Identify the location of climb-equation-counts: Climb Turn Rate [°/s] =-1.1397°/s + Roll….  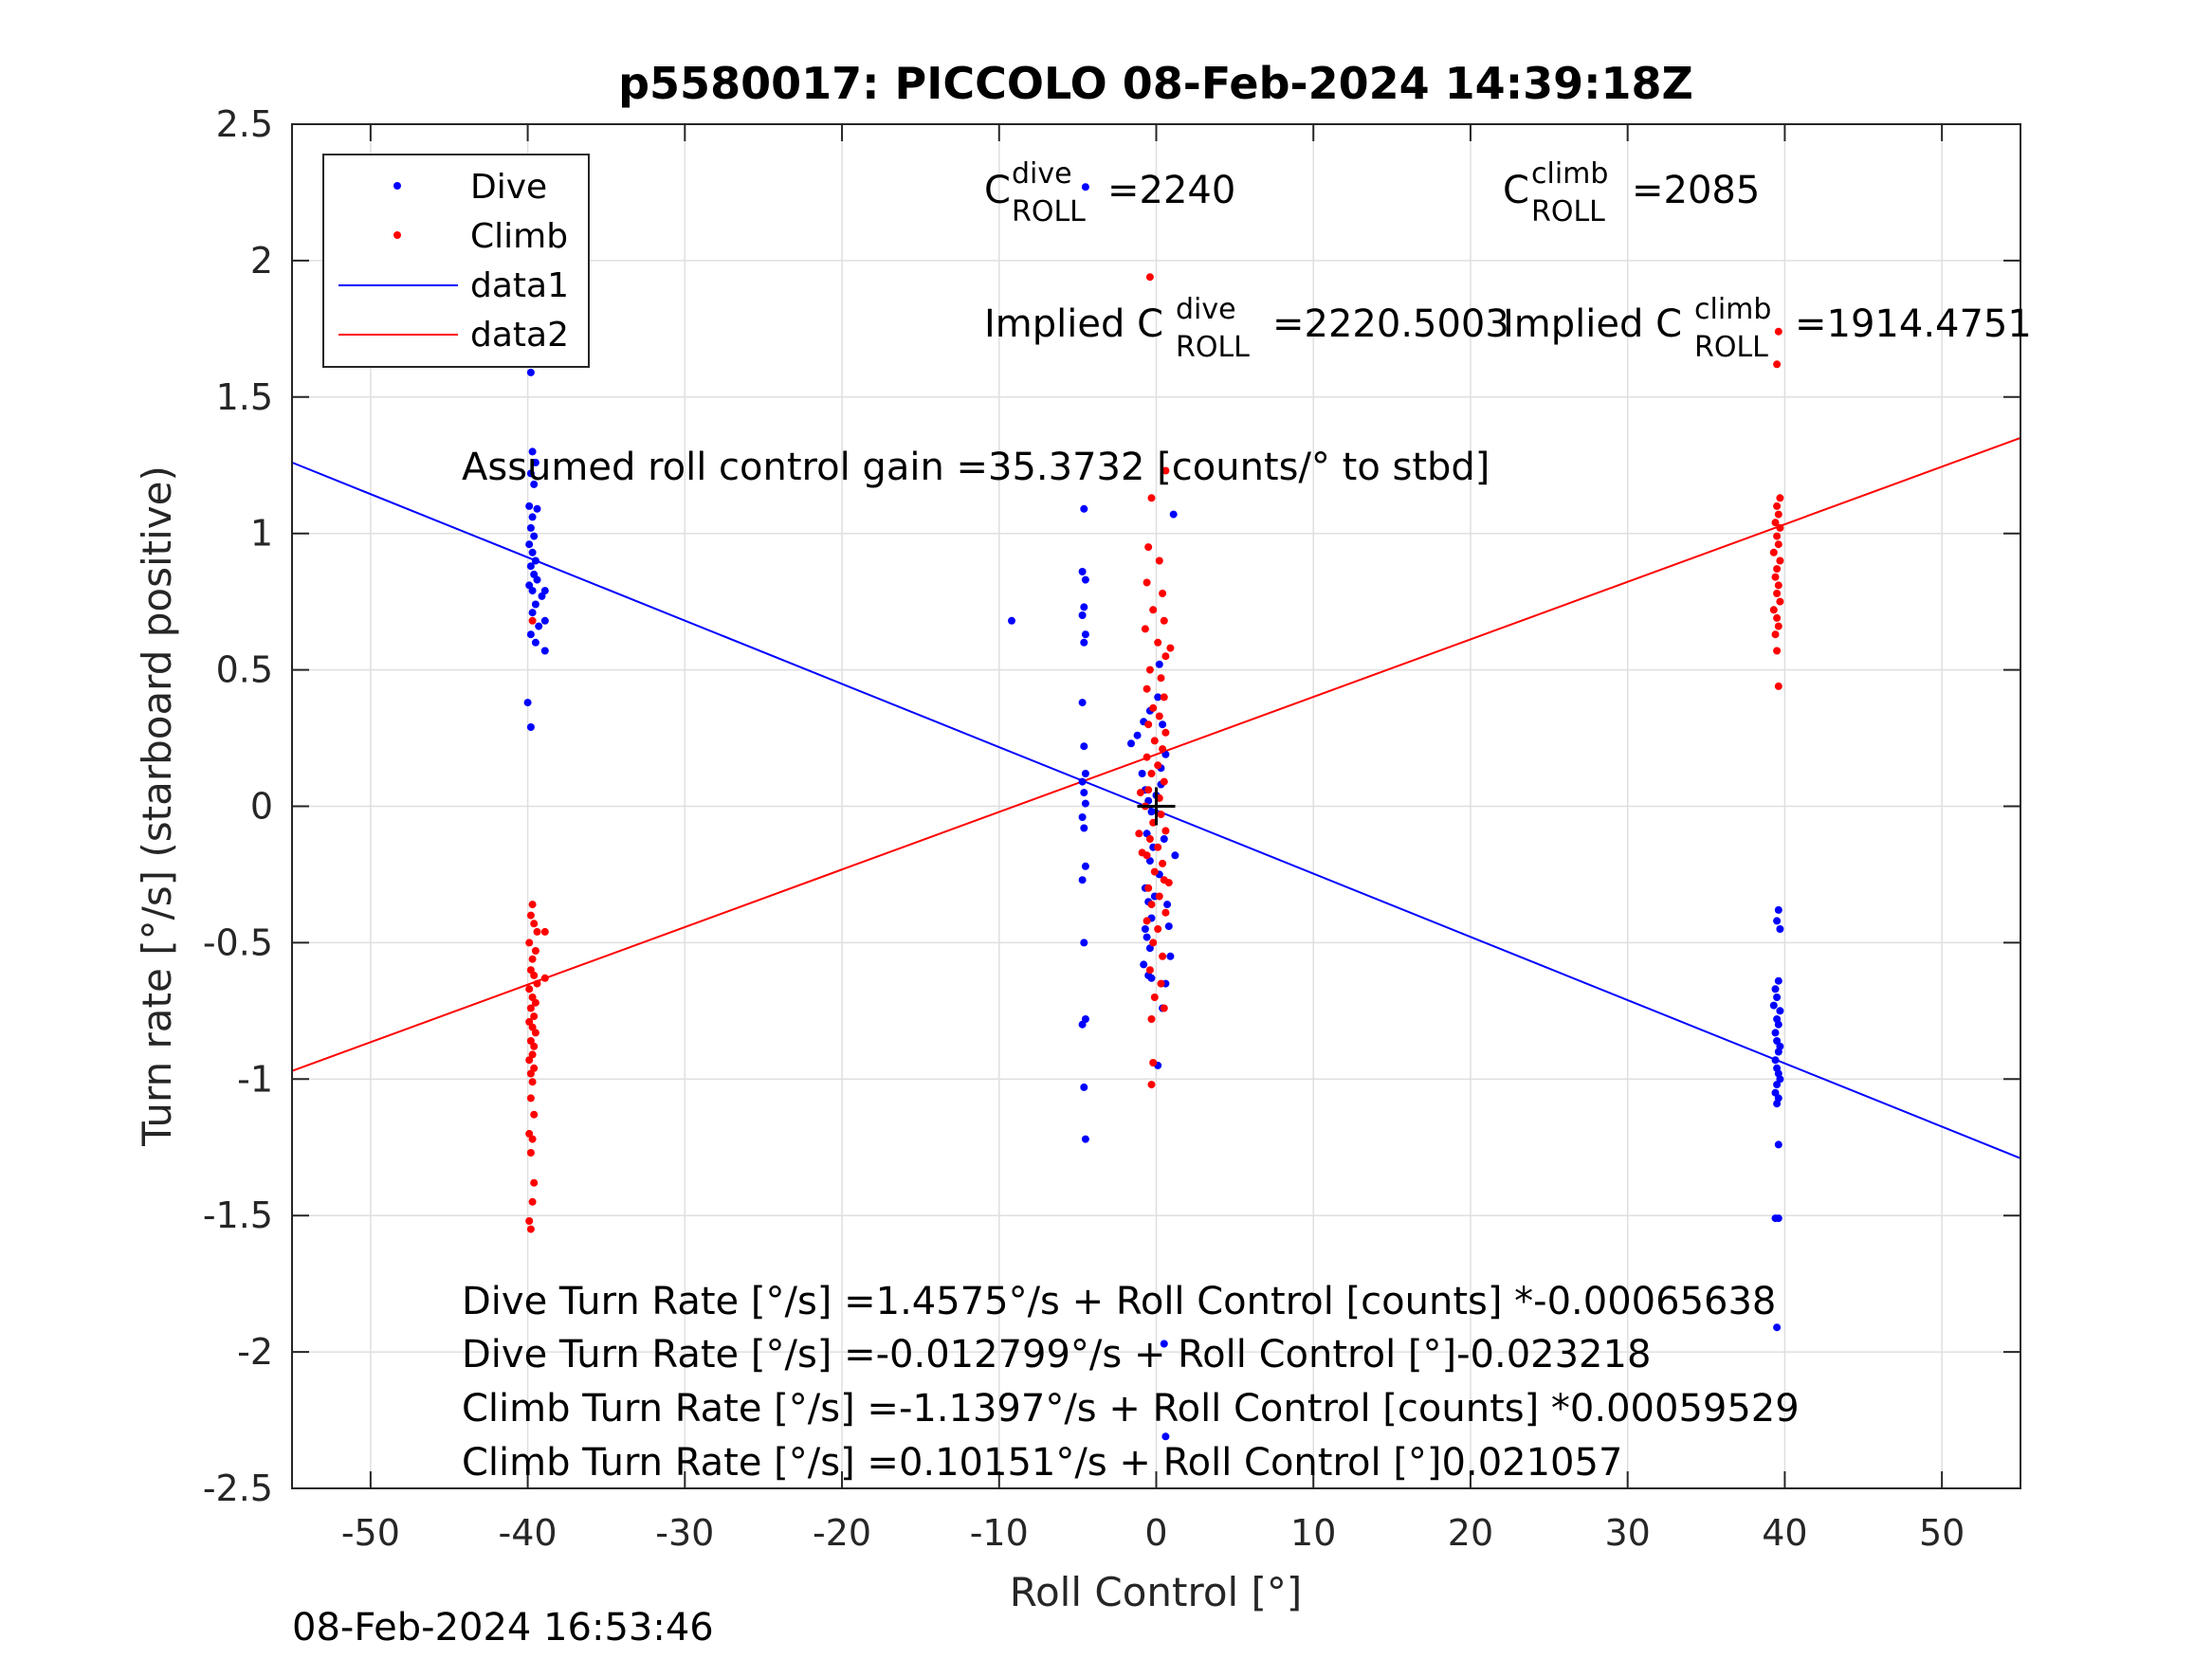
(1131, 1409).